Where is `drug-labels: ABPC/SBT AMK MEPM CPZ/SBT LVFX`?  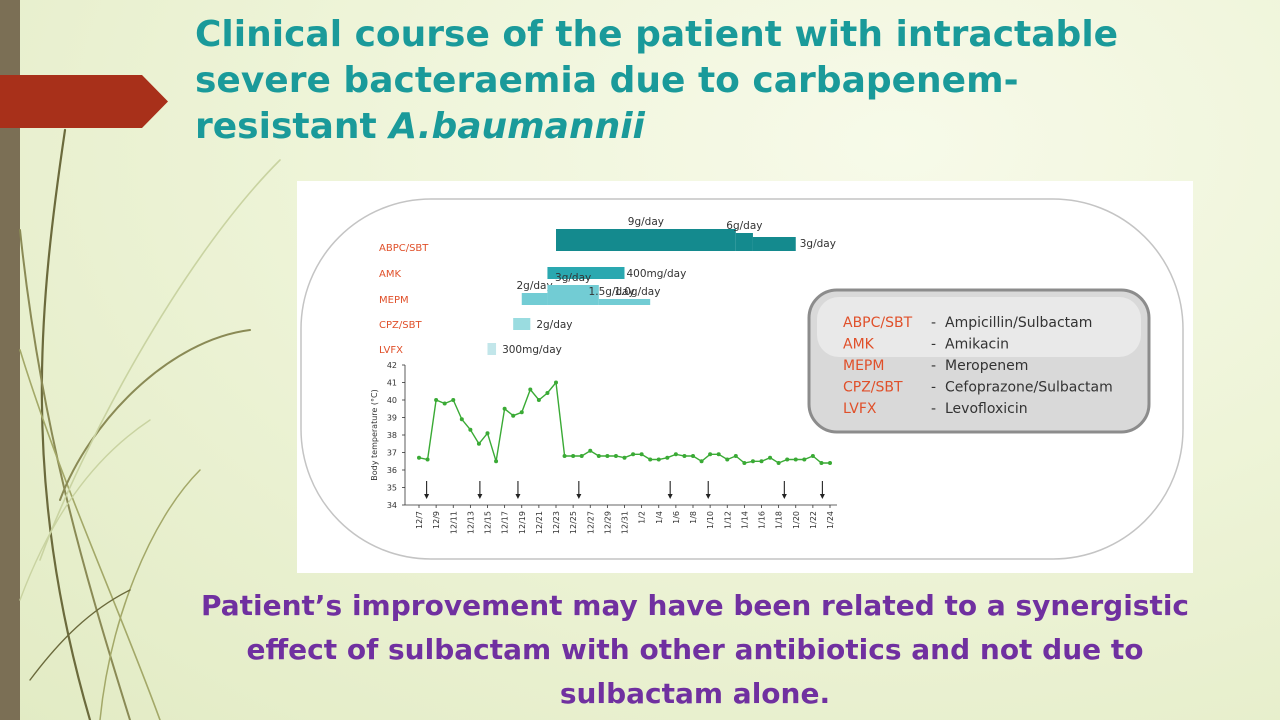
drug-labels: ABPC/SBT AMK MEPM CPZ/SBT LVFX is located at coordinates (404, 299).